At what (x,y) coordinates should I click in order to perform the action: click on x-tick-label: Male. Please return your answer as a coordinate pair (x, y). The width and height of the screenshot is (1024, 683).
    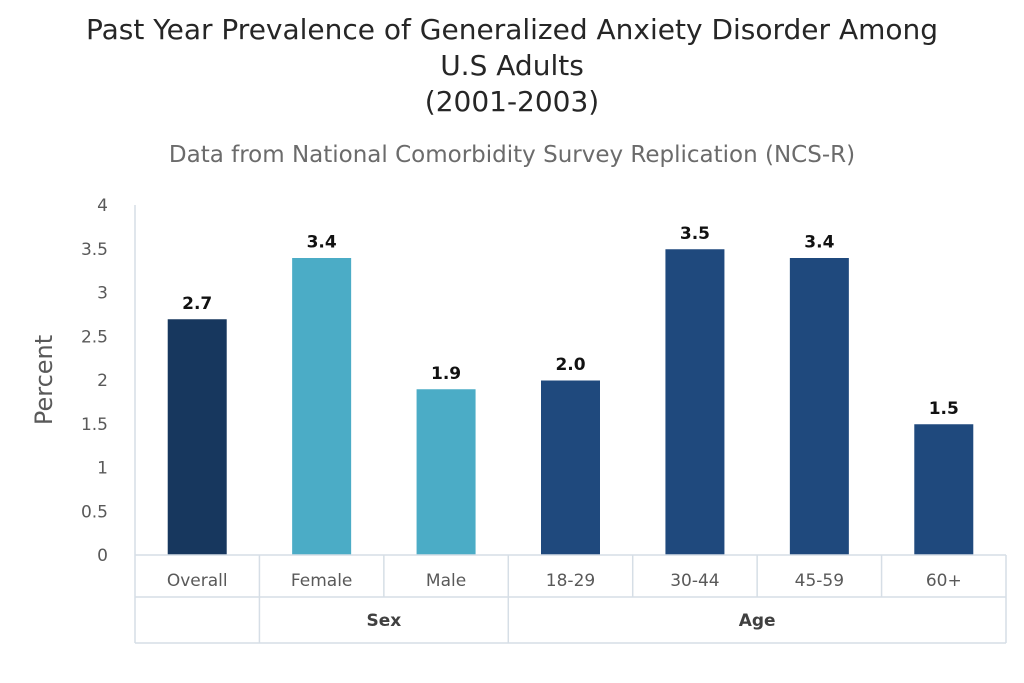
    Looking at the image, I should click on (446, 581).